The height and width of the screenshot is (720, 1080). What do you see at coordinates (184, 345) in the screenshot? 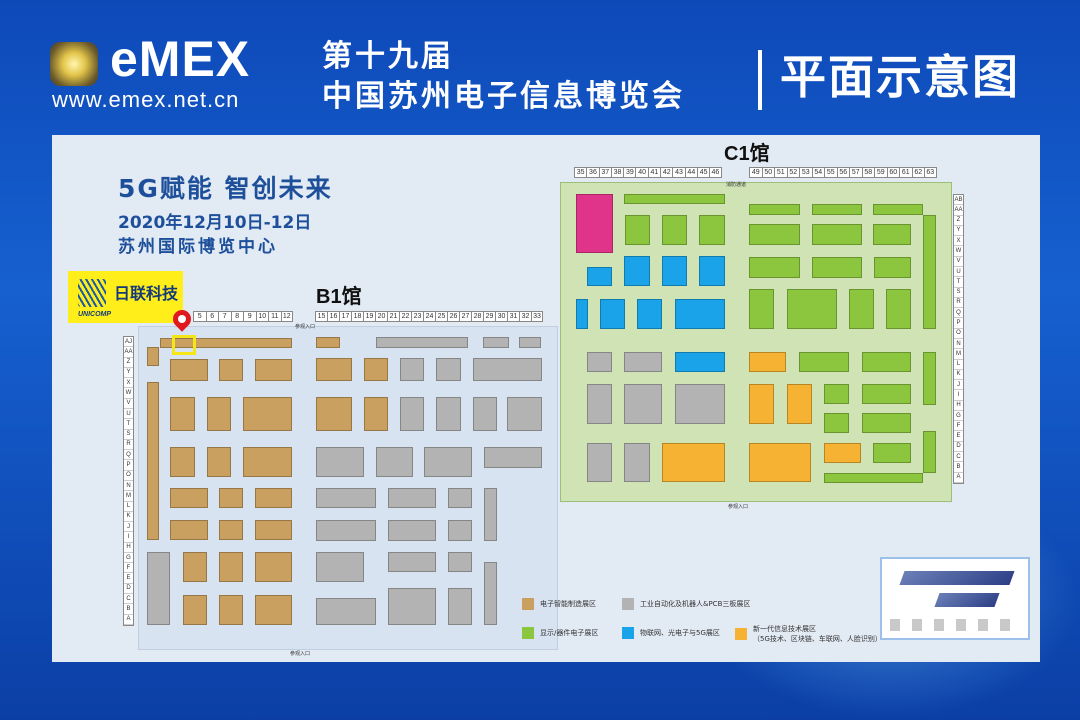
I see `exhibitor-booth-highlight` at bounding box center [184, 345].